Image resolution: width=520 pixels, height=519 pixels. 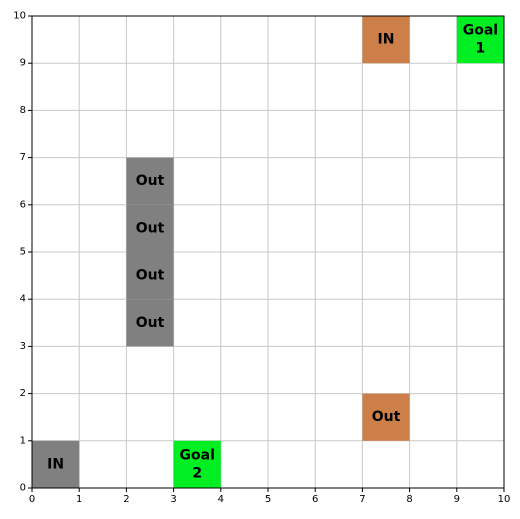 I want to click on cell-goal-2-label: 2, so click(x=197, y=473).